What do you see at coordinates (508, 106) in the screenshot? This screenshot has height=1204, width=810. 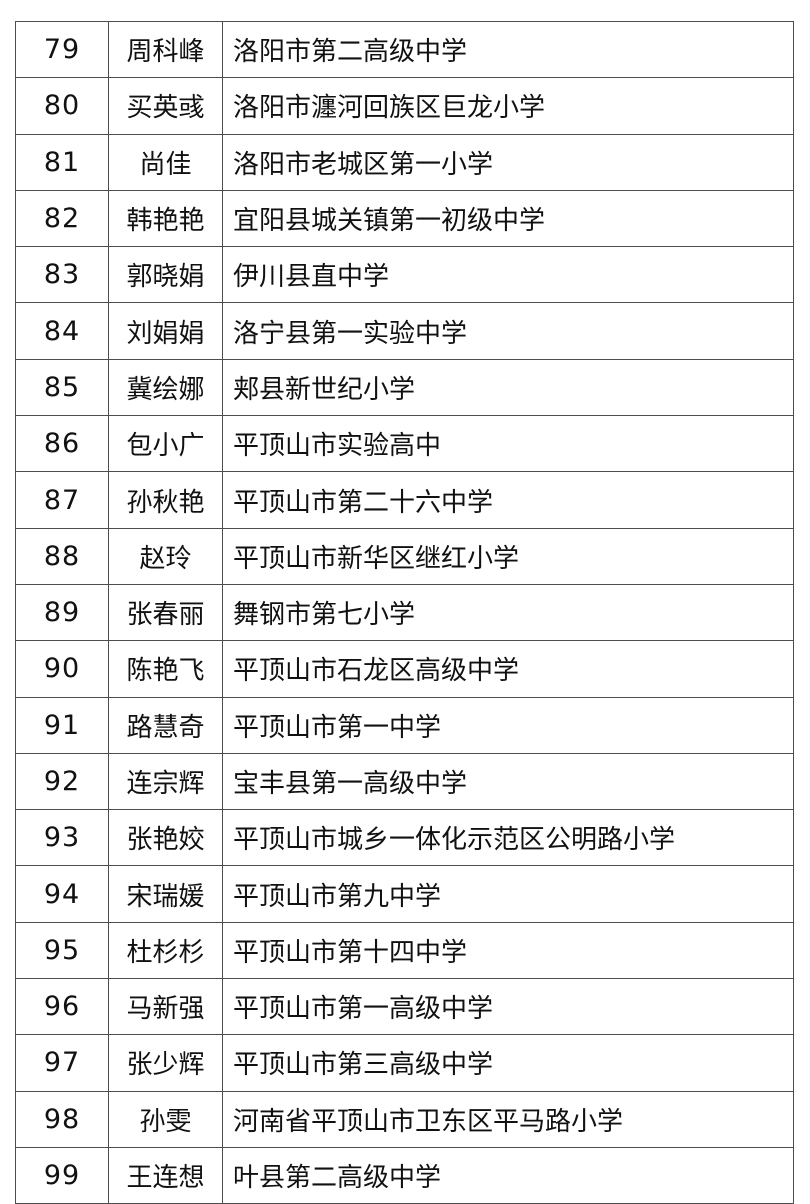 I see `school-name-cell: 洛阳市瀍河回族区巨龙小学` at bounding box center [508, 106].